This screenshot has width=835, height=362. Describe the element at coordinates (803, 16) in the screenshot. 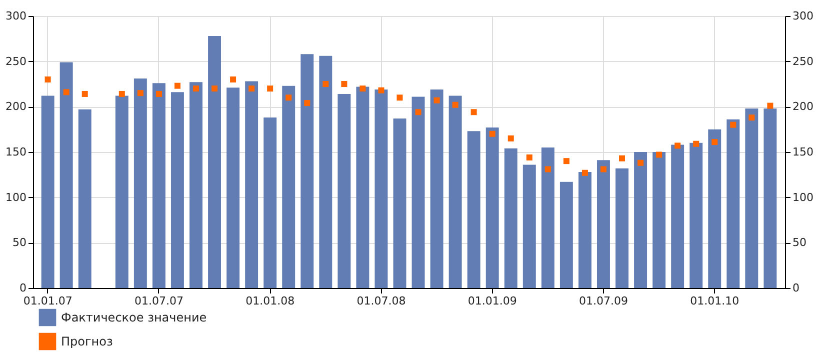

I see `y2-tick-label: 300` at that location.